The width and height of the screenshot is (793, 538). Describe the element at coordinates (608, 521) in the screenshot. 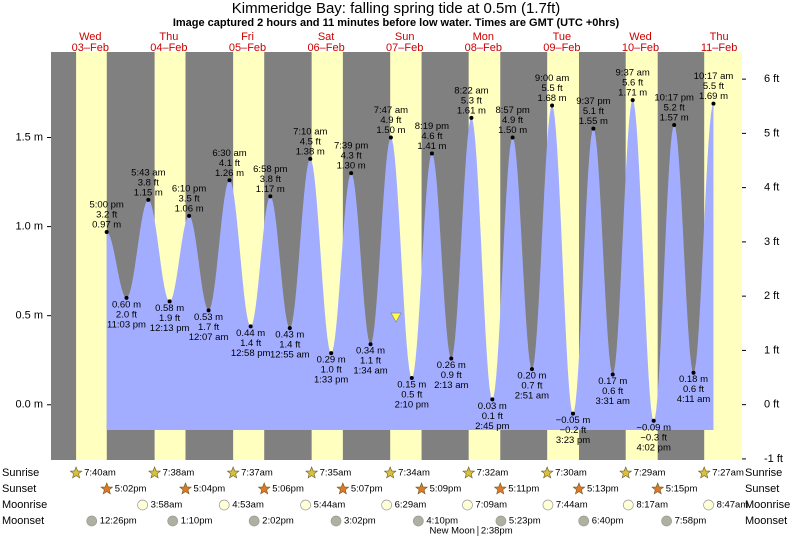

I see `moonset-time: 6:40pm` at that location.